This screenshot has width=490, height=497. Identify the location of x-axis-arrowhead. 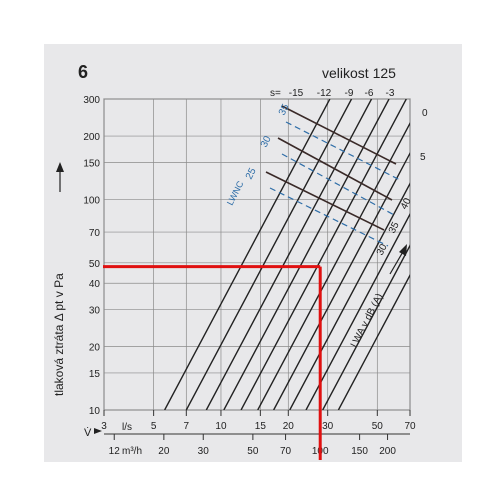
(98, 431).